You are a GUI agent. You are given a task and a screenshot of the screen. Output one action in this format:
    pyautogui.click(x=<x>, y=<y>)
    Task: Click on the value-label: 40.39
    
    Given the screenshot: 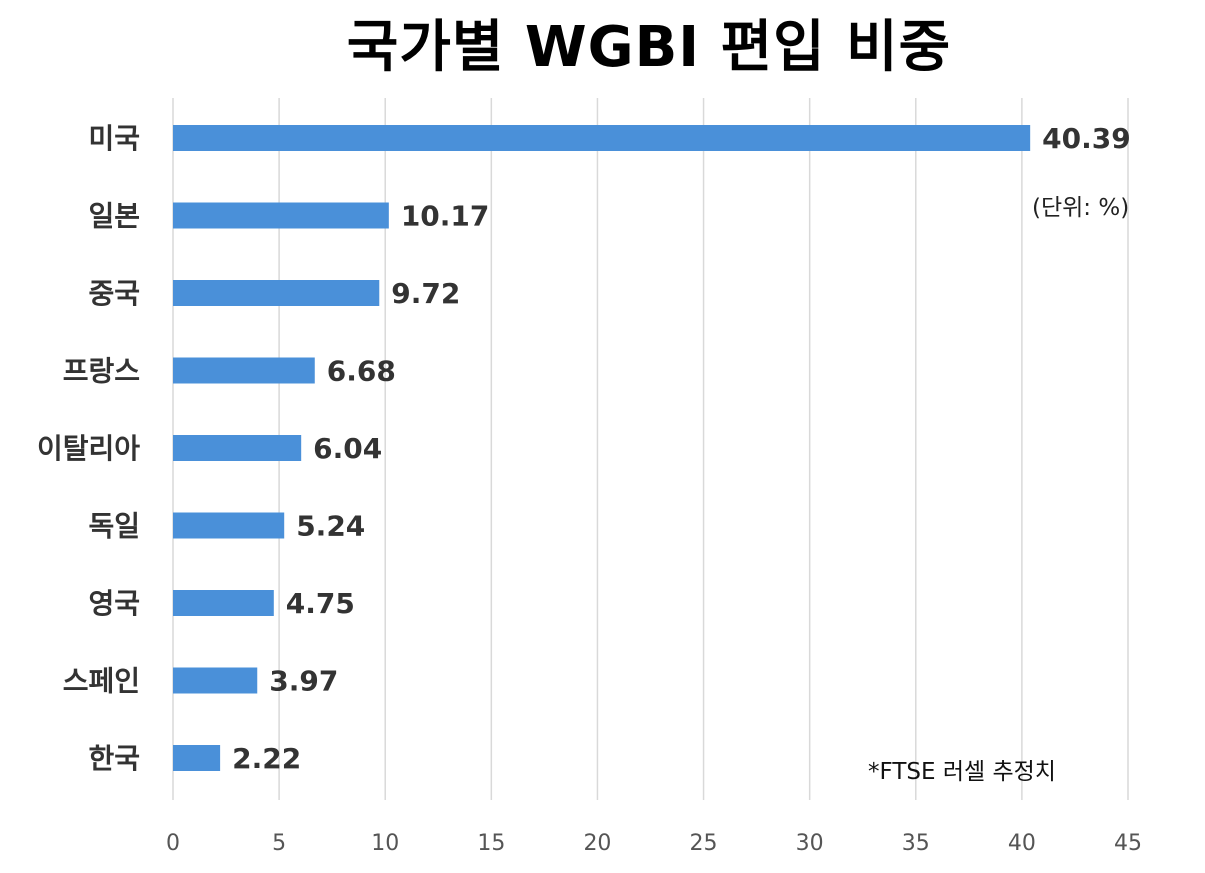 What is the action you would take?
    pyautogui.click(x=1086, y=138)
    